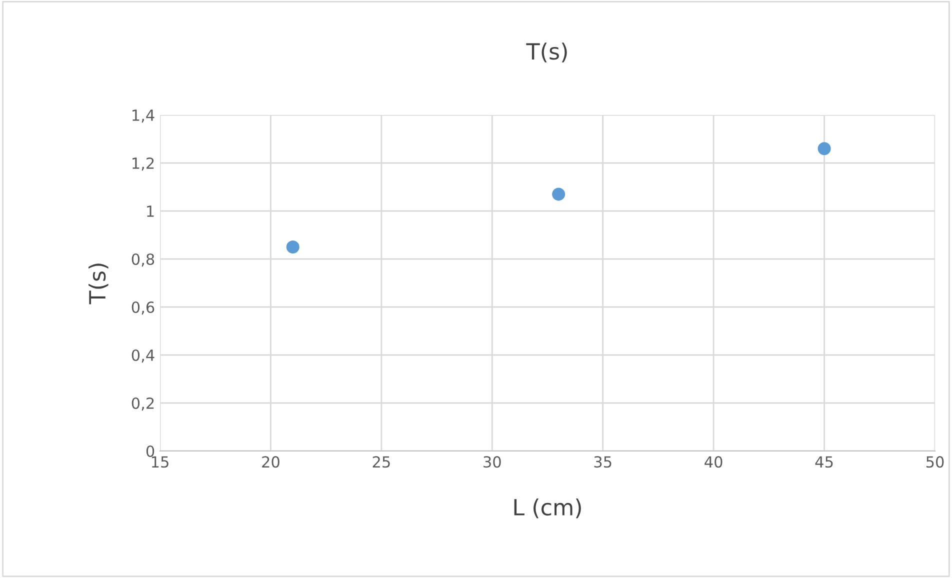 This screenshot has height=578, width=952. I want to click on y-tick-label: 0,6, so click(143, 308).